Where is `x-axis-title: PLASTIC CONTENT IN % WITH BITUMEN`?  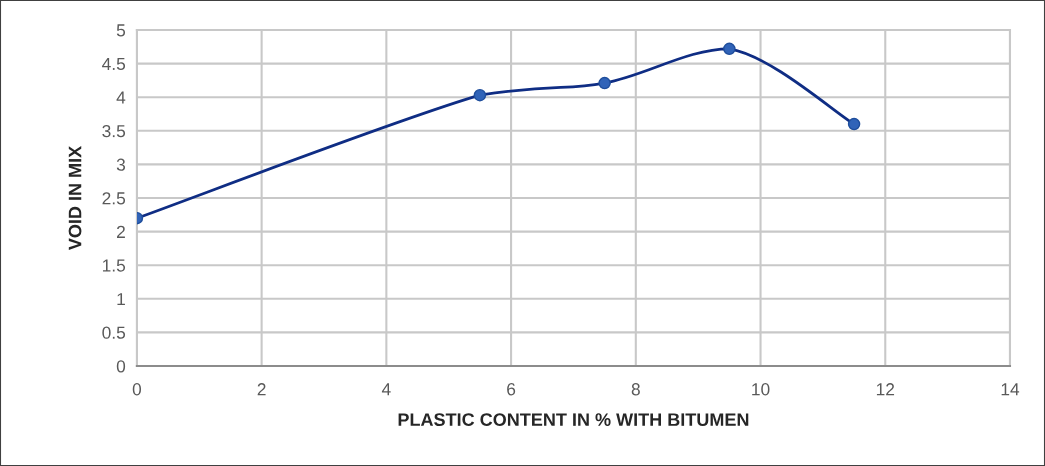 x-axis-title: PLASTIC CONTENT IN % WITH BITUMEN is located at coordinates (573, 419).